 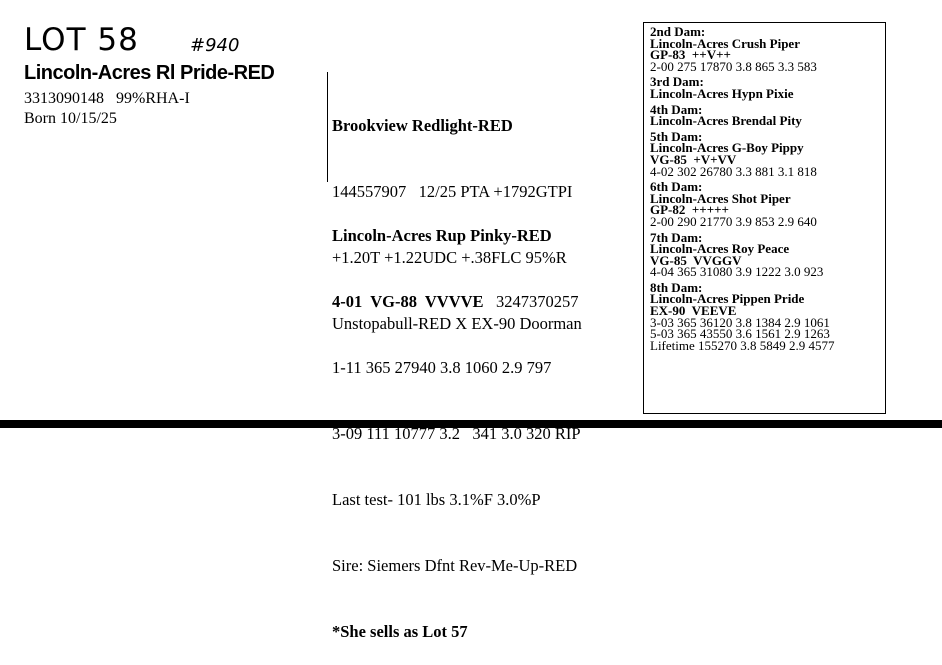 What do you see at coordinates (696, 260) in the screenshot?
I see `ancestor-classification: VG-85 VVGGV` at bounding box center [696, 260].